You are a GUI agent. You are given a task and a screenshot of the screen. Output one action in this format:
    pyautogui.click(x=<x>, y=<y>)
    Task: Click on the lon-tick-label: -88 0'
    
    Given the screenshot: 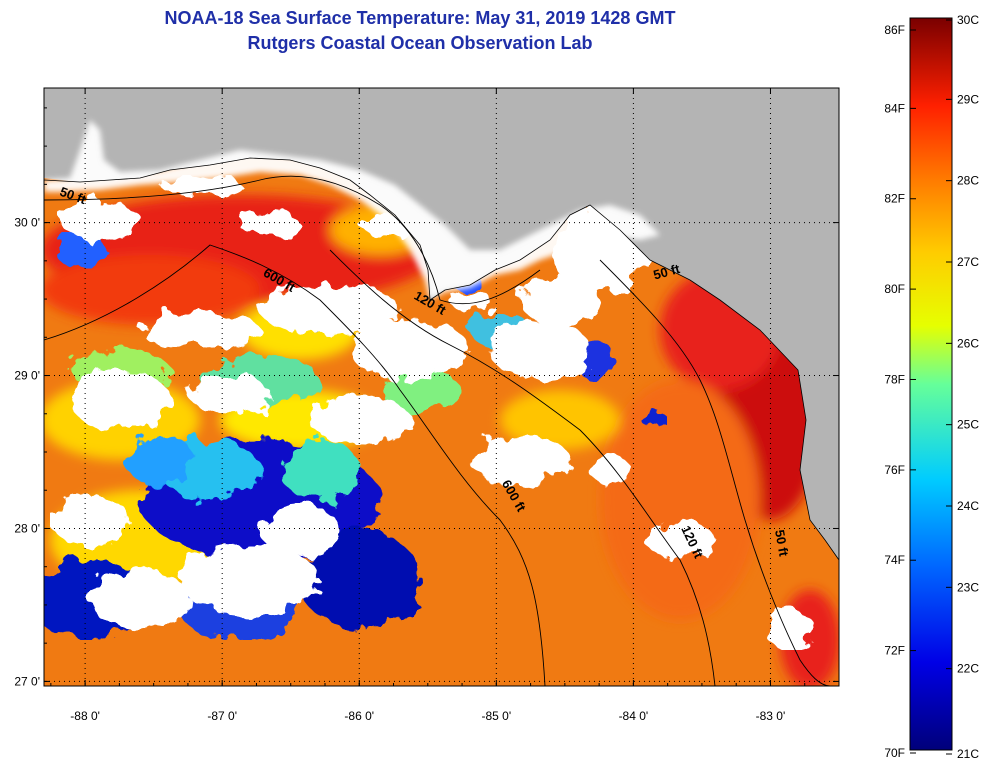 What is the action you would take?
    pyautogui.click(x=85, y=716)
    